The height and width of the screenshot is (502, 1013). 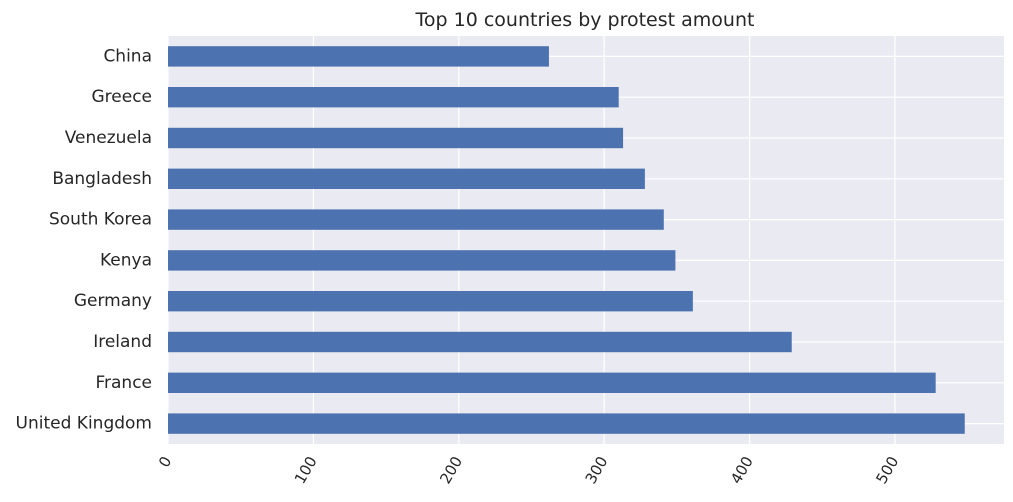 What do you see at coordinates (396, 138) in the screenshot?
I see `bar-venezuela` at bounding box center [396, 138].